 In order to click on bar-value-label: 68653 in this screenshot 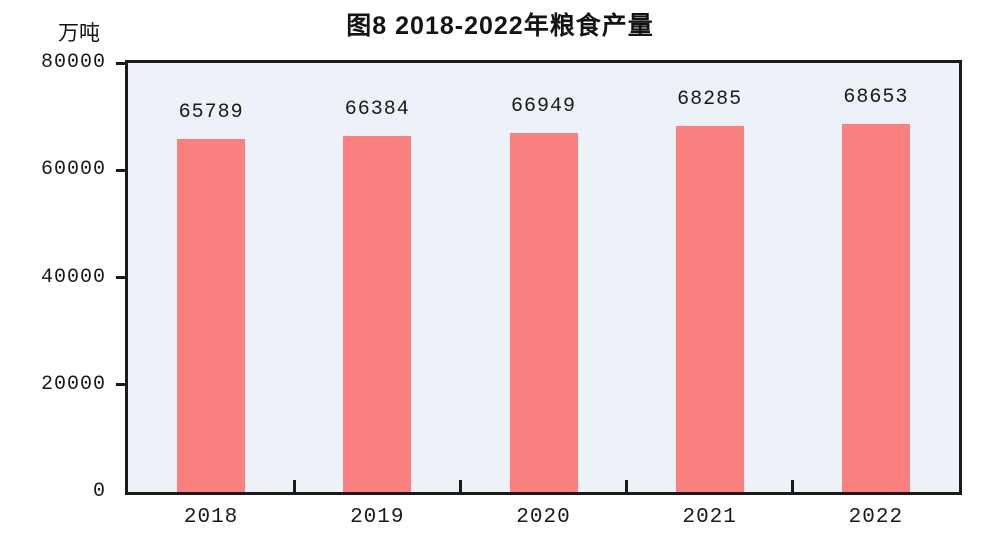, I will do `click(876, 97)`.